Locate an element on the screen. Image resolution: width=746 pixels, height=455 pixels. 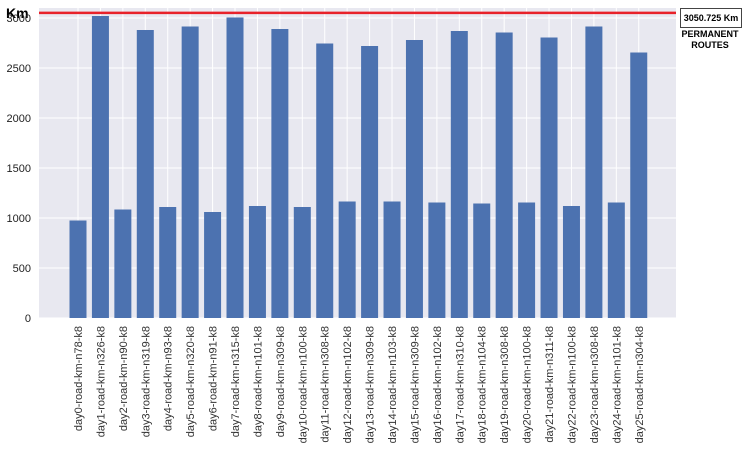
x-tick-label: day19-road-km-n308-k8 is located at coordinates (505, 384).